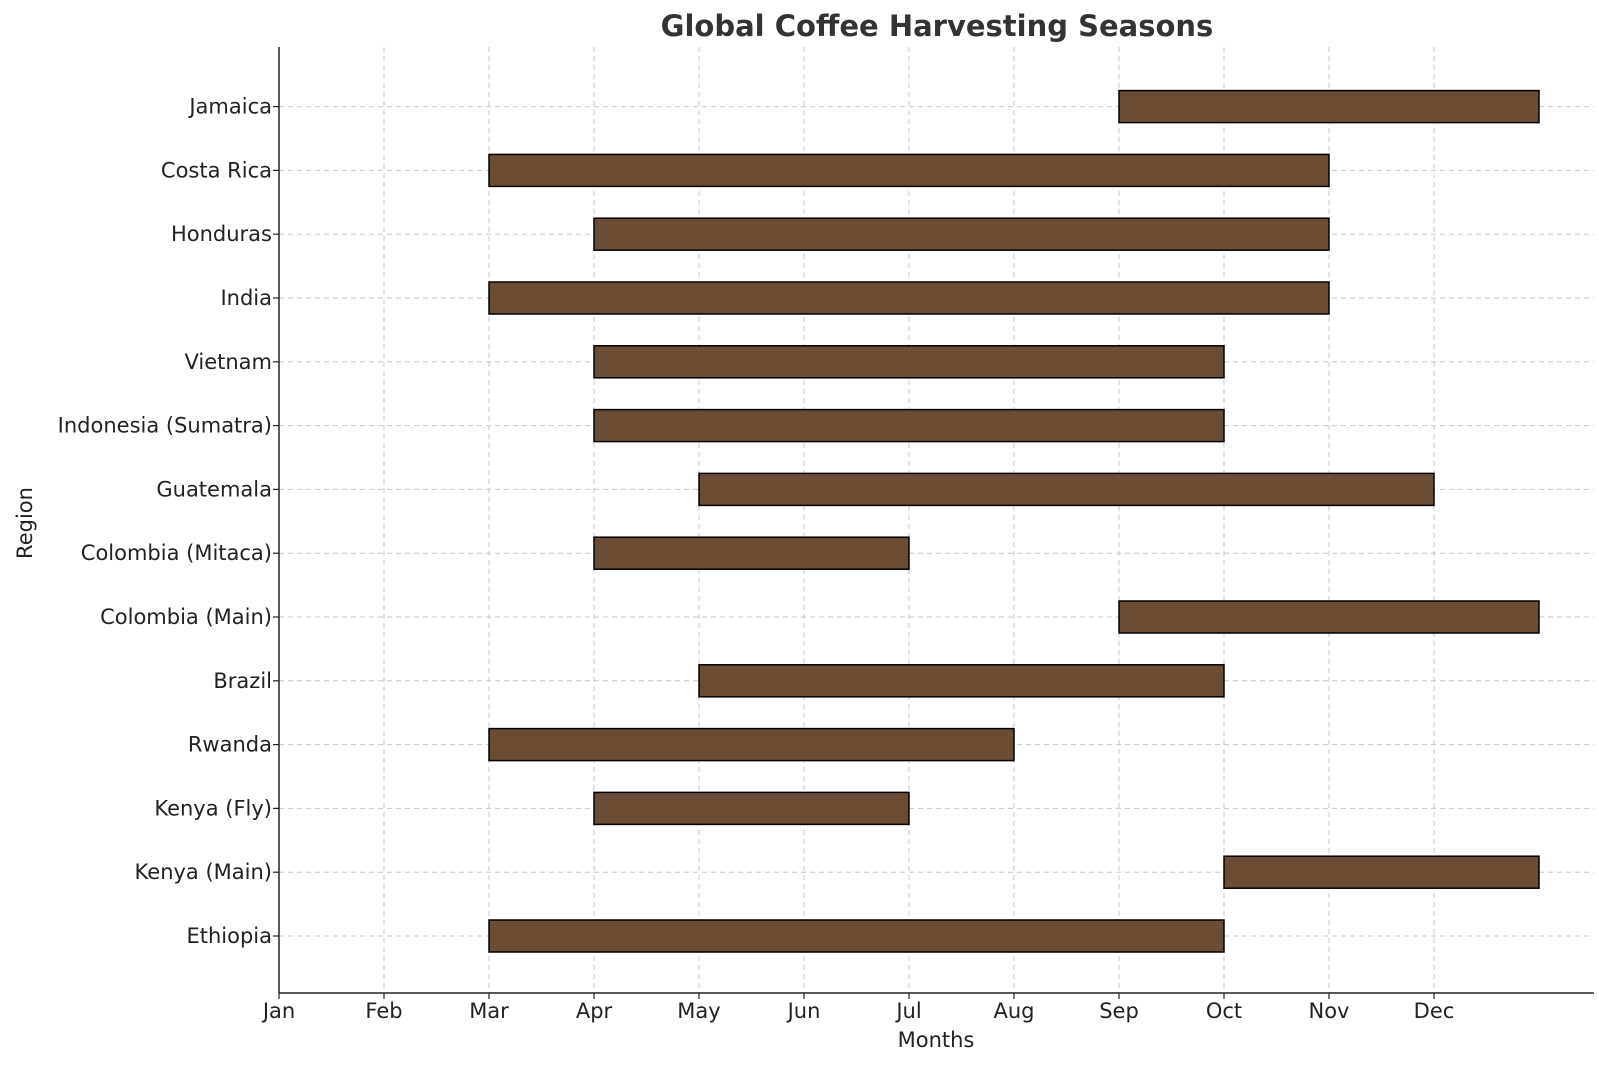  Describe the element at coordinates (25, 523) in the screenshot. I see `y-axis-label: Region` at that location.